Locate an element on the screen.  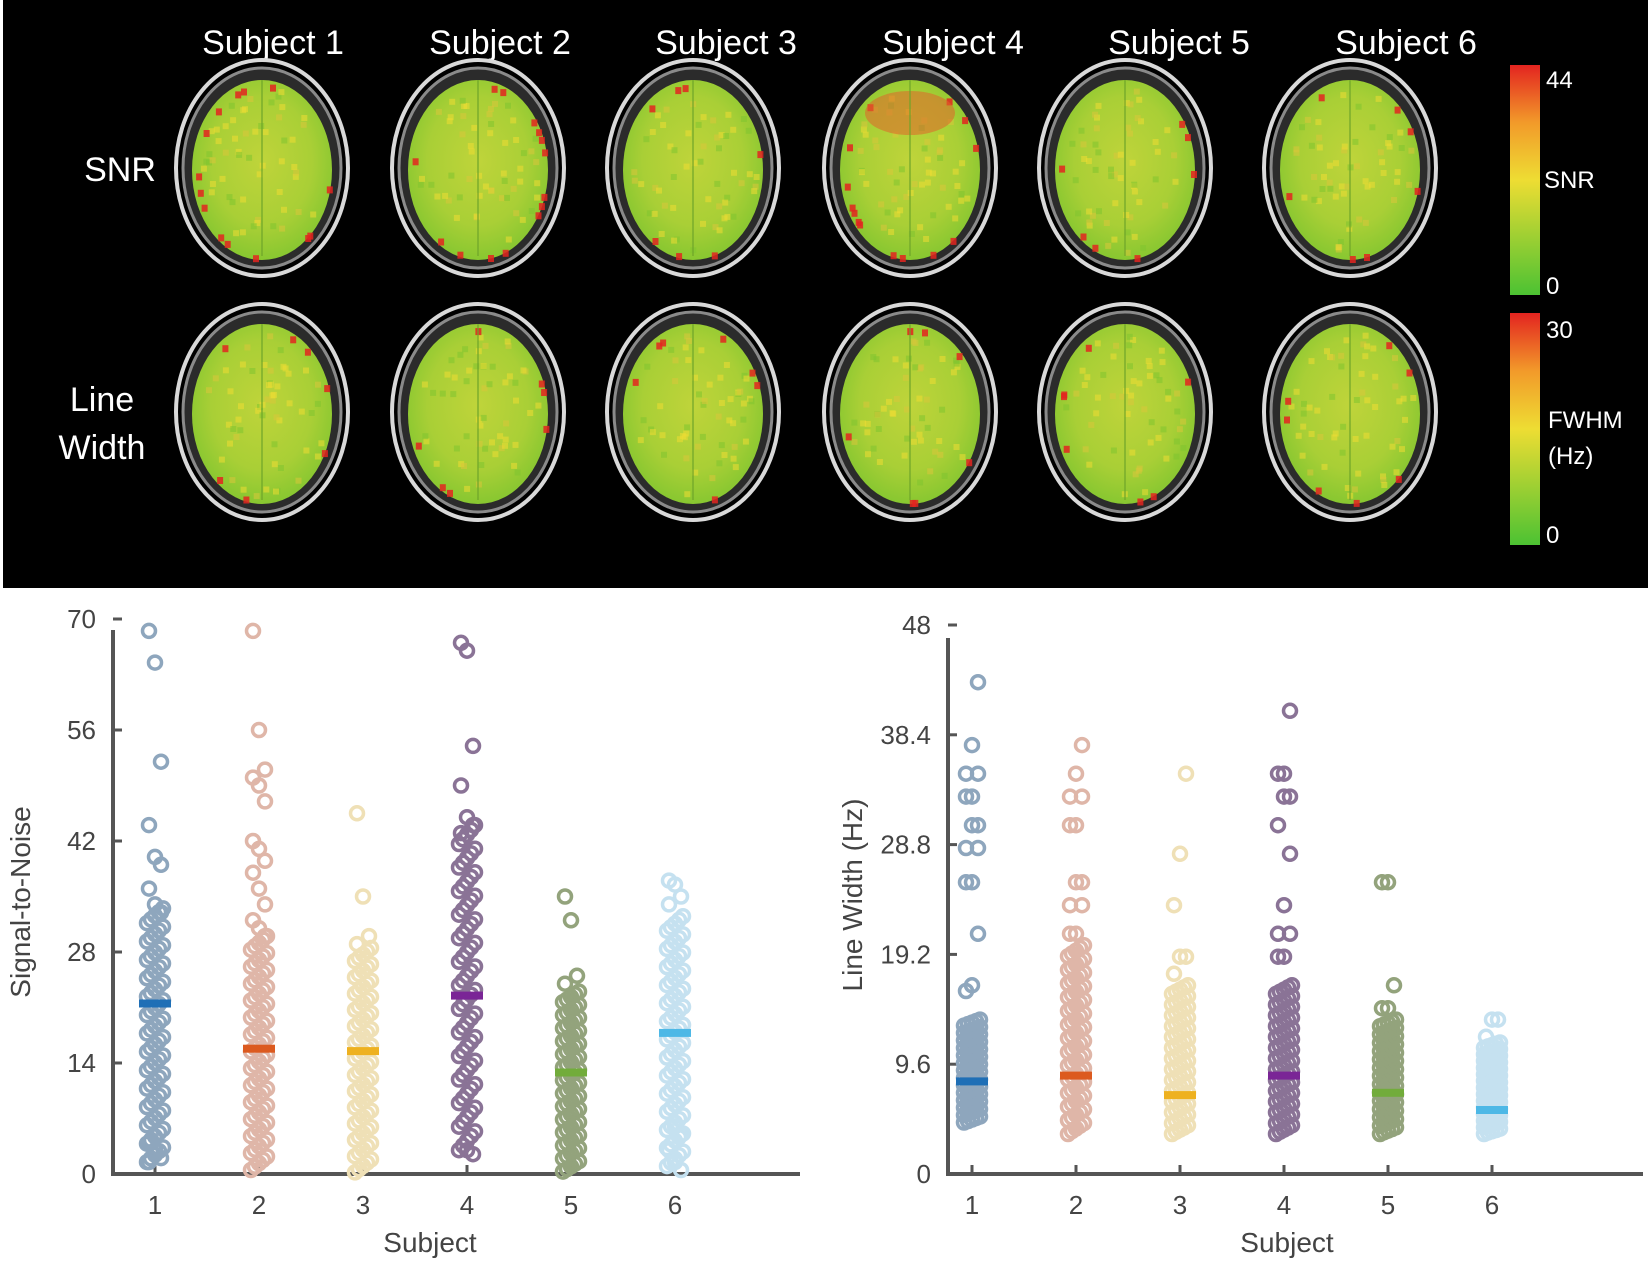
snr-colorbar-max: 44 is located at coordinates (1559, 80).